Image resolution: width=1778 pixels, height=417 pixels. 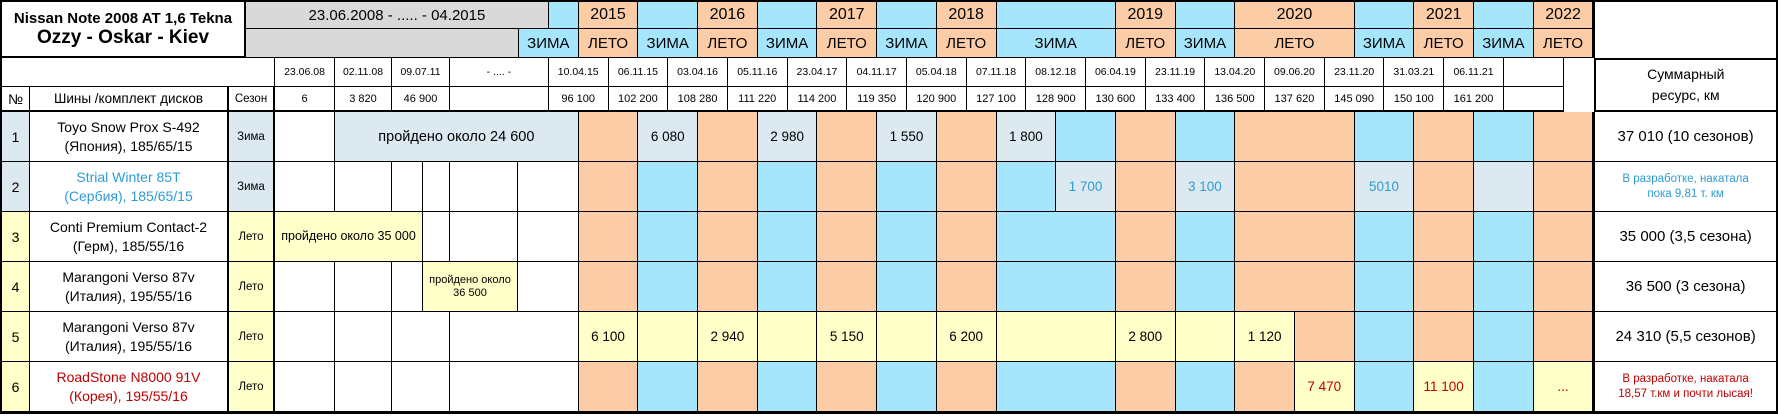 What do you see at coordinates (1295, 43) in the screenshot?
I see `season-cell-summer-wide: ЛЕТО` at bounding box center [1295, 43].